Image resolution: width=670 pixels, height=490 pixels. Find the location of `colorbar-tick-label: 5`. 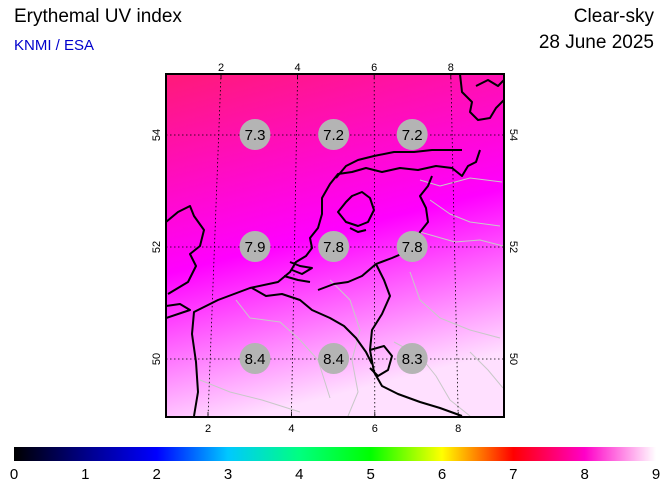

colorbar-tick-label: 5 is located at coordinates (370, 474).